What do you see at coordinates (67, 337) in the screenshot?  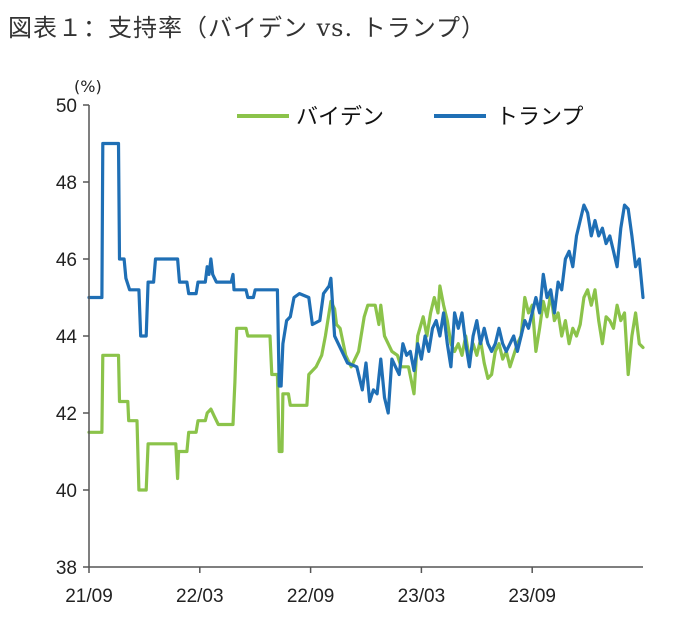 I see `y-tick-label: 44` at bounding box center [67, 337].